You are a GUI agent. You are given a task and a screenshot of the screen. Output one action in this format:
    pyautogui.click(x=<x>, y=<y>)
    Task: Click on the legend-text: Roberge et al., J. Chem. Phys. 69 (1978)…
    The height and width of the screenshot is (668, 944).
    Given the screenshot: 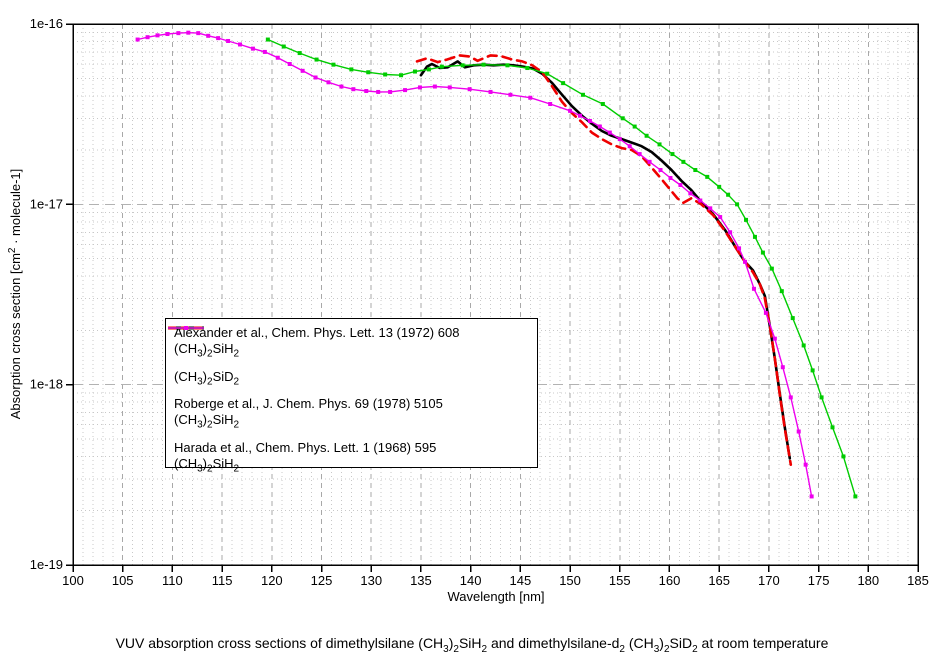 What is the action you would take?
    pyautogui.click(x=308, y=415)
    